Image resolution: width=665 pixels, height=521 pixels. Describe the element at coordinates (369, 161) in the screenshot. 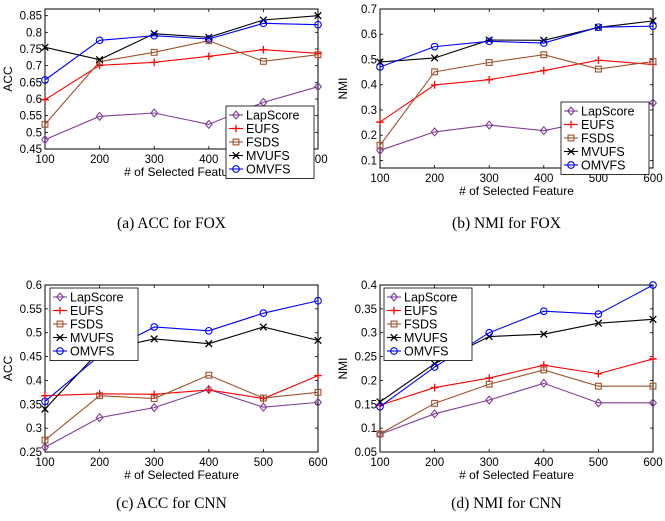

I see `y-tick-label: 0.1` at that location.